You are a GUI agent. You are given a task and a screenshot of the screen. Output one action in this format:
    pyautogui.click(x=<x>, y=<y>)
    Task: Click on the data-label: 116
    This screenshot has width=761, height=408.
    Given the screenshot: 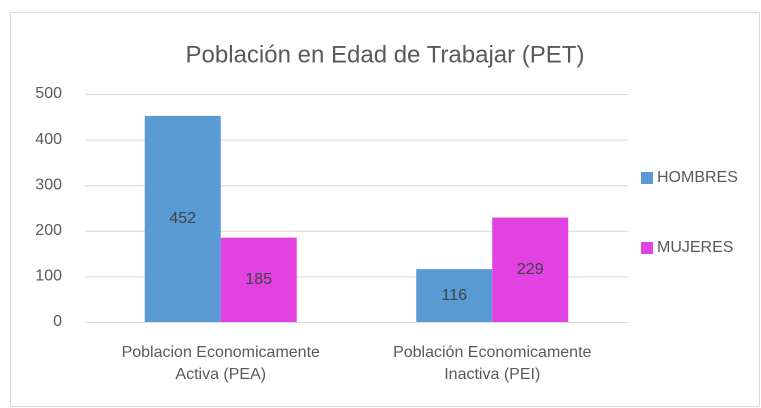 What is the action you would take?
    pyautogui.click(x=454, y=295)
    